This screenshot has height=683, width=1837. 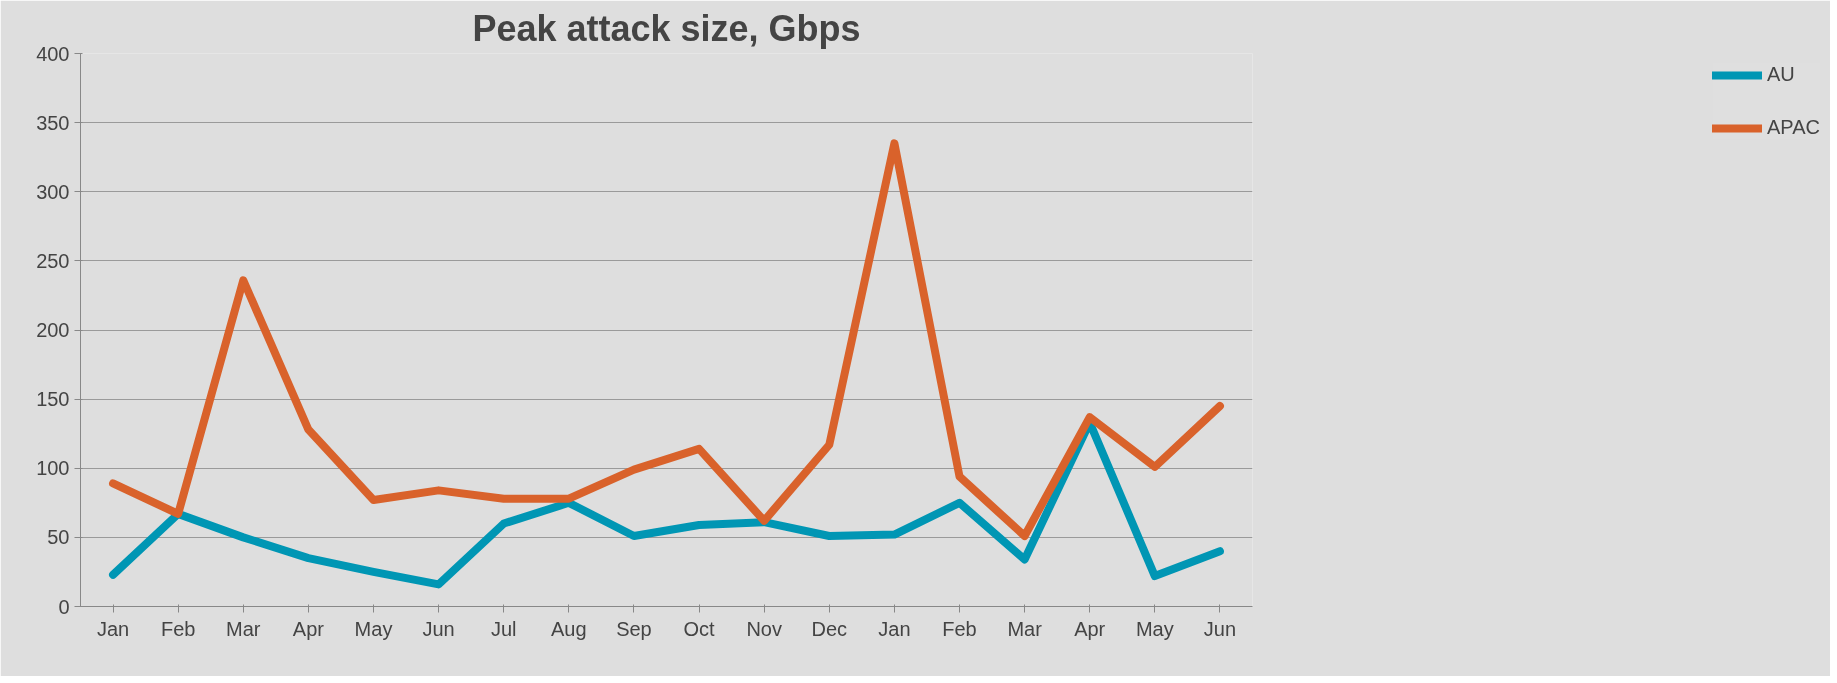 What do you see at coordinates (503, 628) in the screenshot?
I see `x-tick-label: Jul` at bounding box center [503, 628].